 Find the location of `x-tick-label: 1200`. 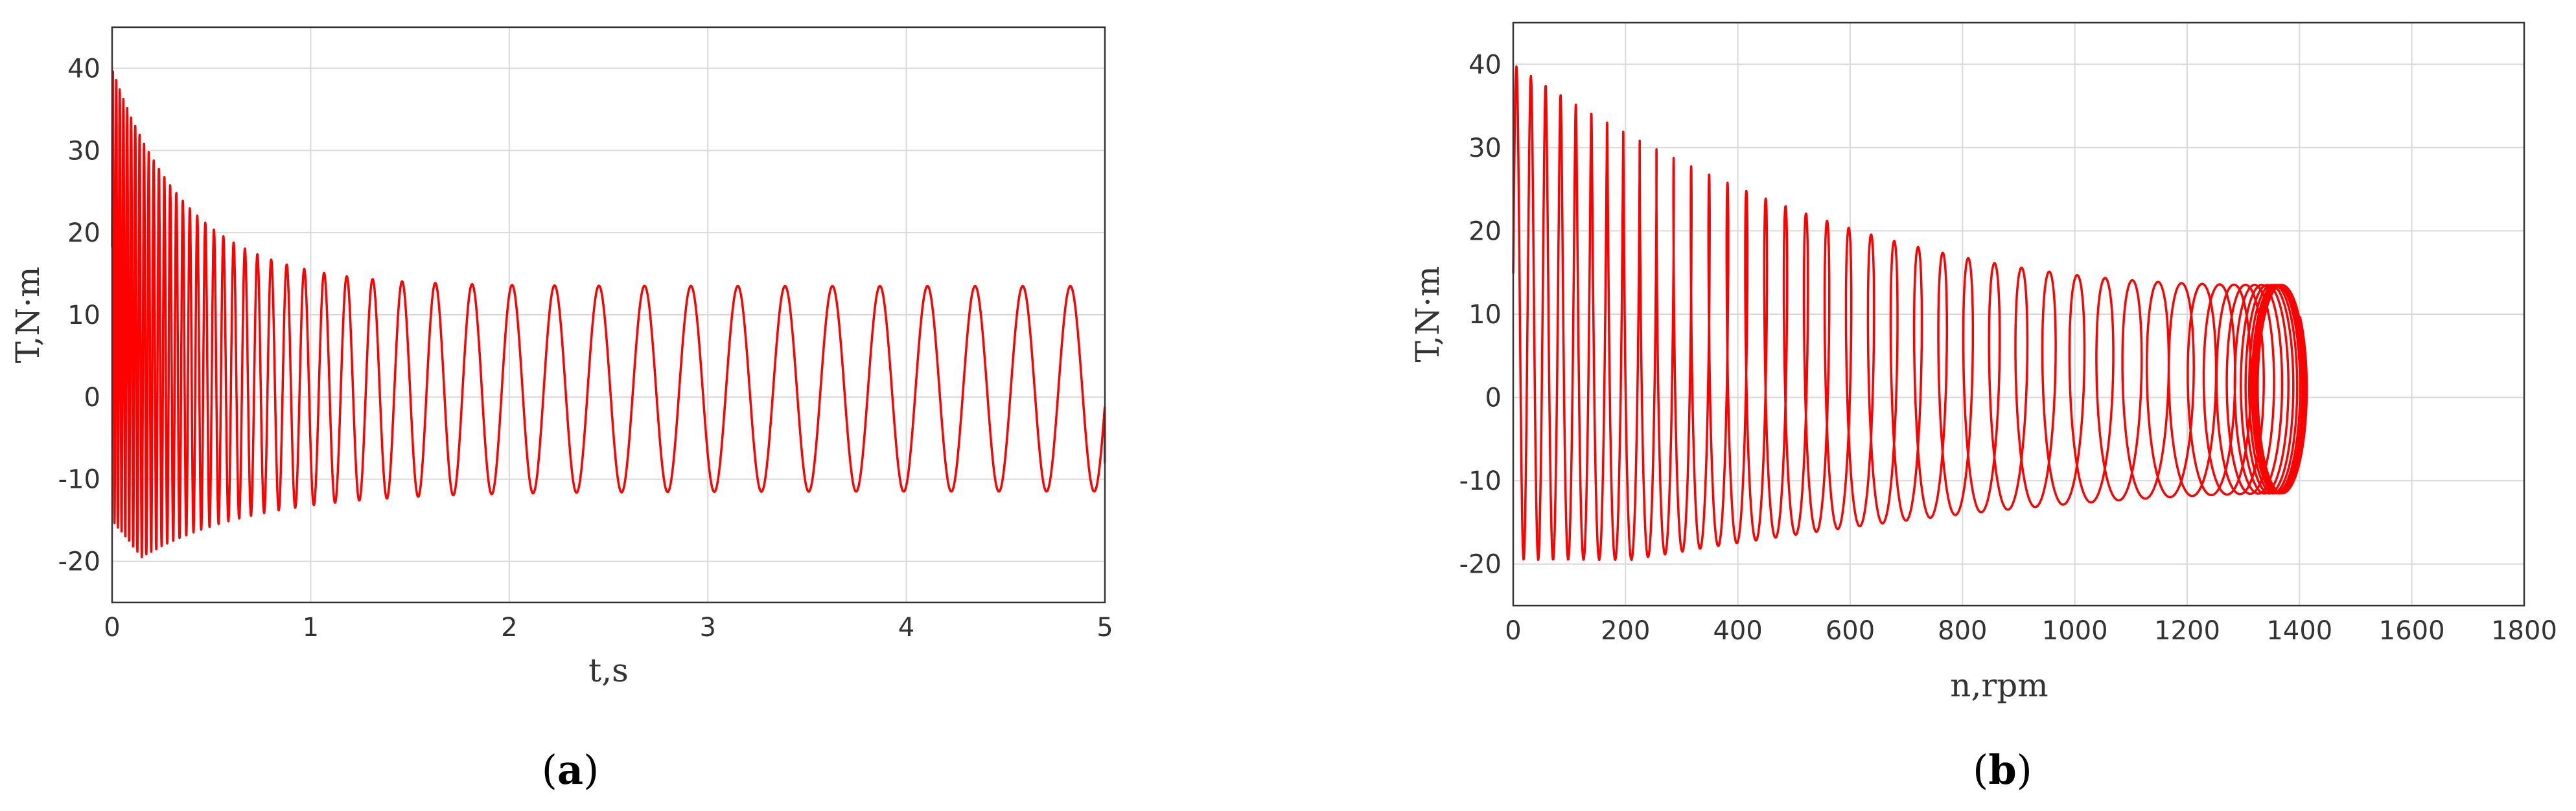

x-tick-label: 1200 is located at coordinates (2187, 631).